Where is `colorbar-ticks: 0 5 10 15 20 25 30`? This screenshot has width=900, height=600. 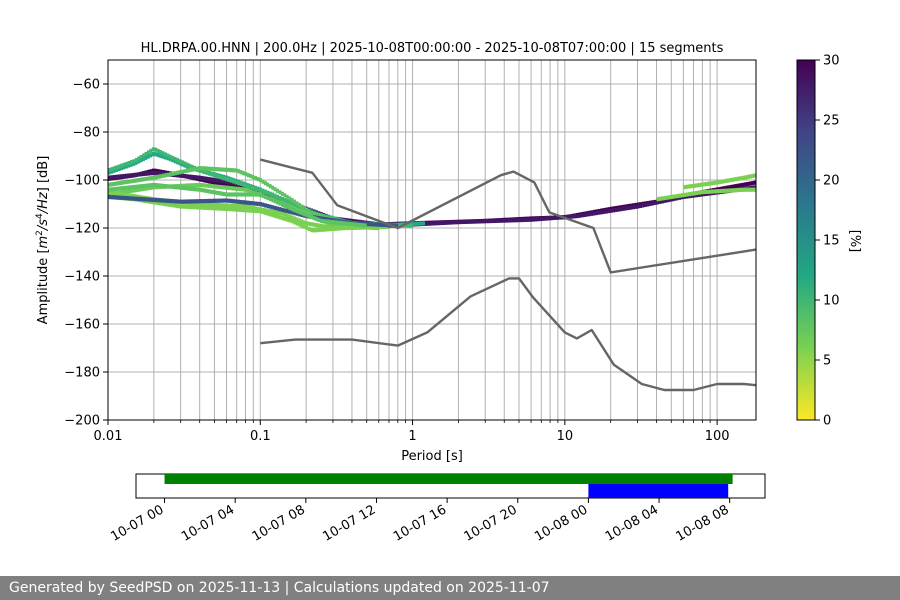 colorbar-ticks: 0 5 10 15 20 25 30 is located at coordinates (827, 241).